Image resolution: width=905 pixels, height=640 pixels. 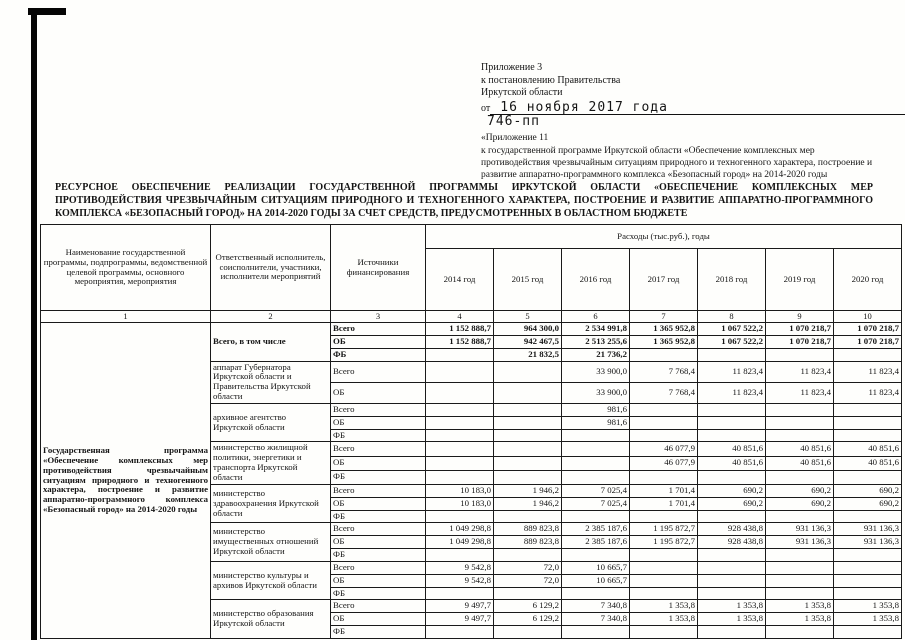 I want to click on col-header-year-2015: 2015 год, so click(x=527, y=279).